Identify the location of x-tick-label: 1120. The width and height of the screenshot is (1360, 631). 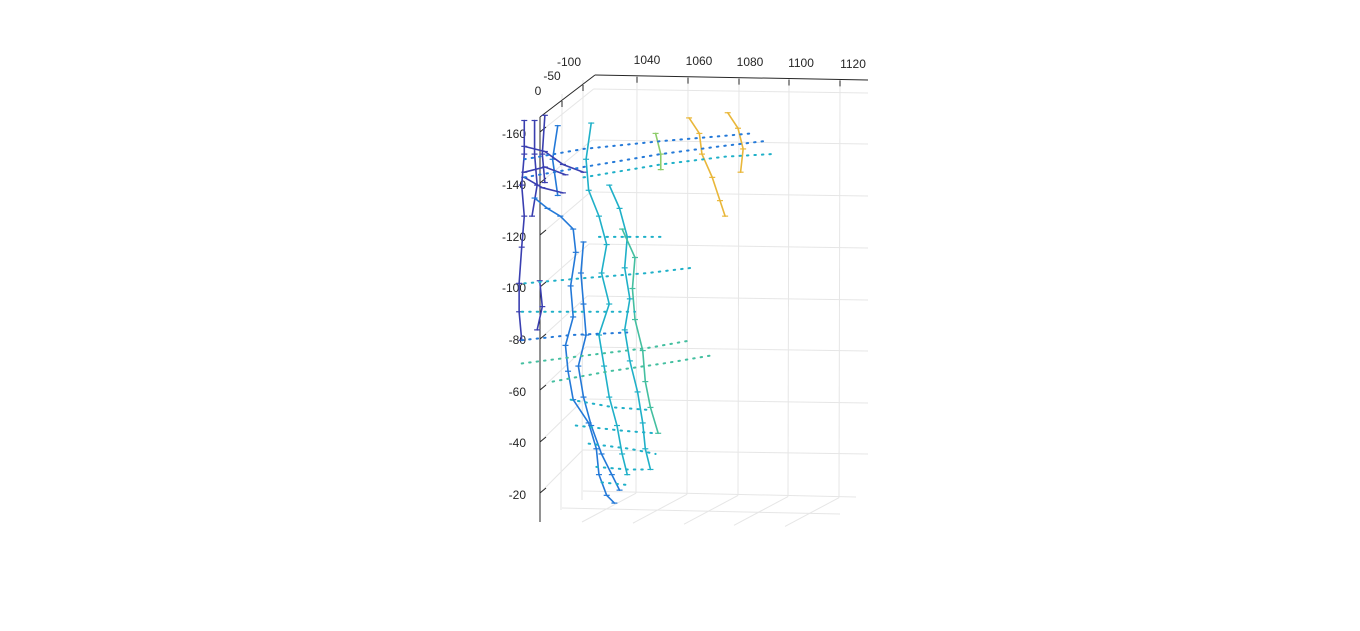
(853, 64).